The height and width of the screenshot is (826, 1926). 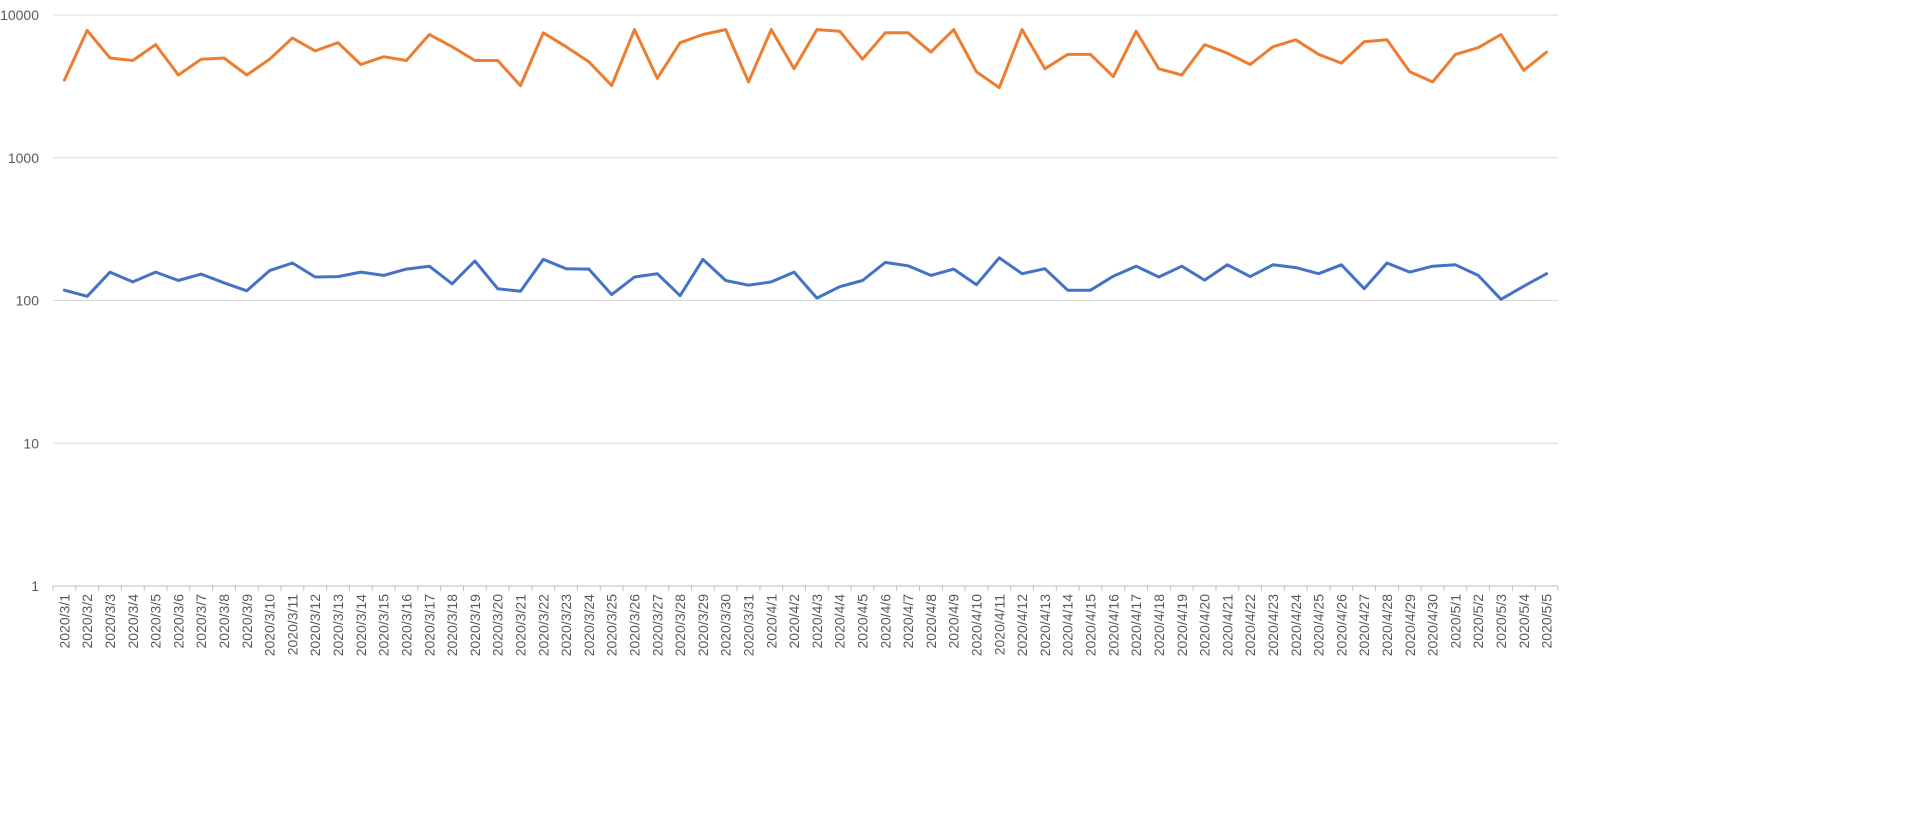 What do you see at coordinates (954, 621) in the screenshot?
I see `x-tick-label: 2020/4/9` at bounding box center [954, 621].